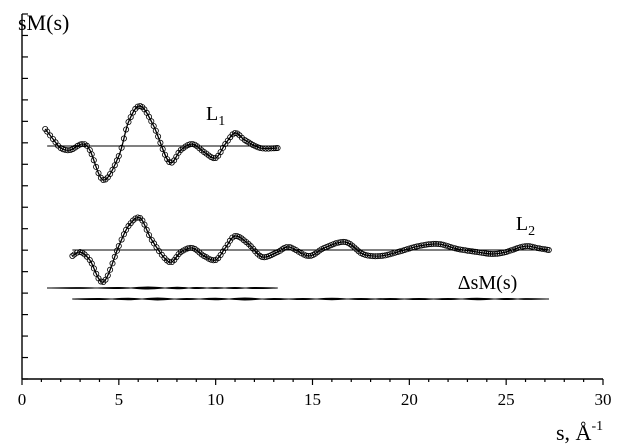  What do you see at coordinates (215, 399) in the screenshot?
I see `x-tick-label: 10` at bounding box center [215, 399].